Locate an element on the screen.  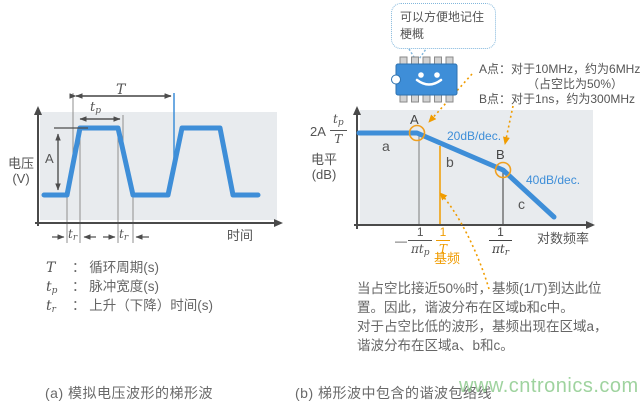
chip-icon is located at coordinates (424, 79).